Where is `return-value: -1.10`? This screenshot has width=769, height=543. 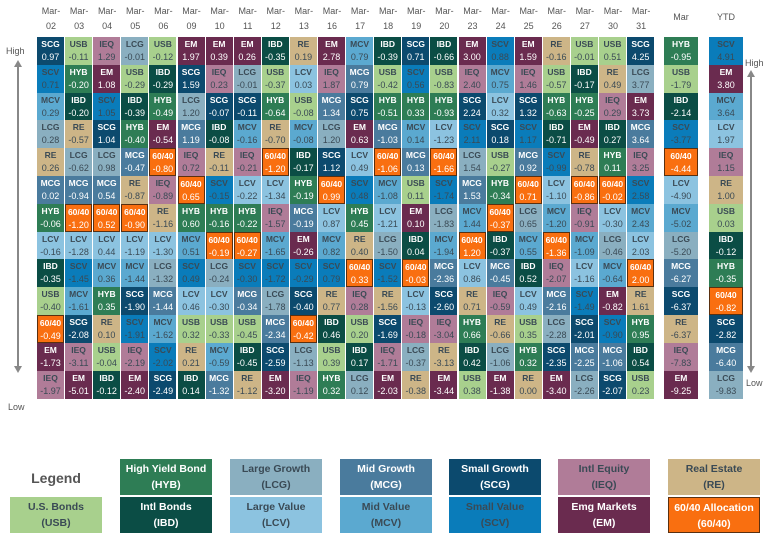
return-value: -1.10 is located at coordinates (556, 196).